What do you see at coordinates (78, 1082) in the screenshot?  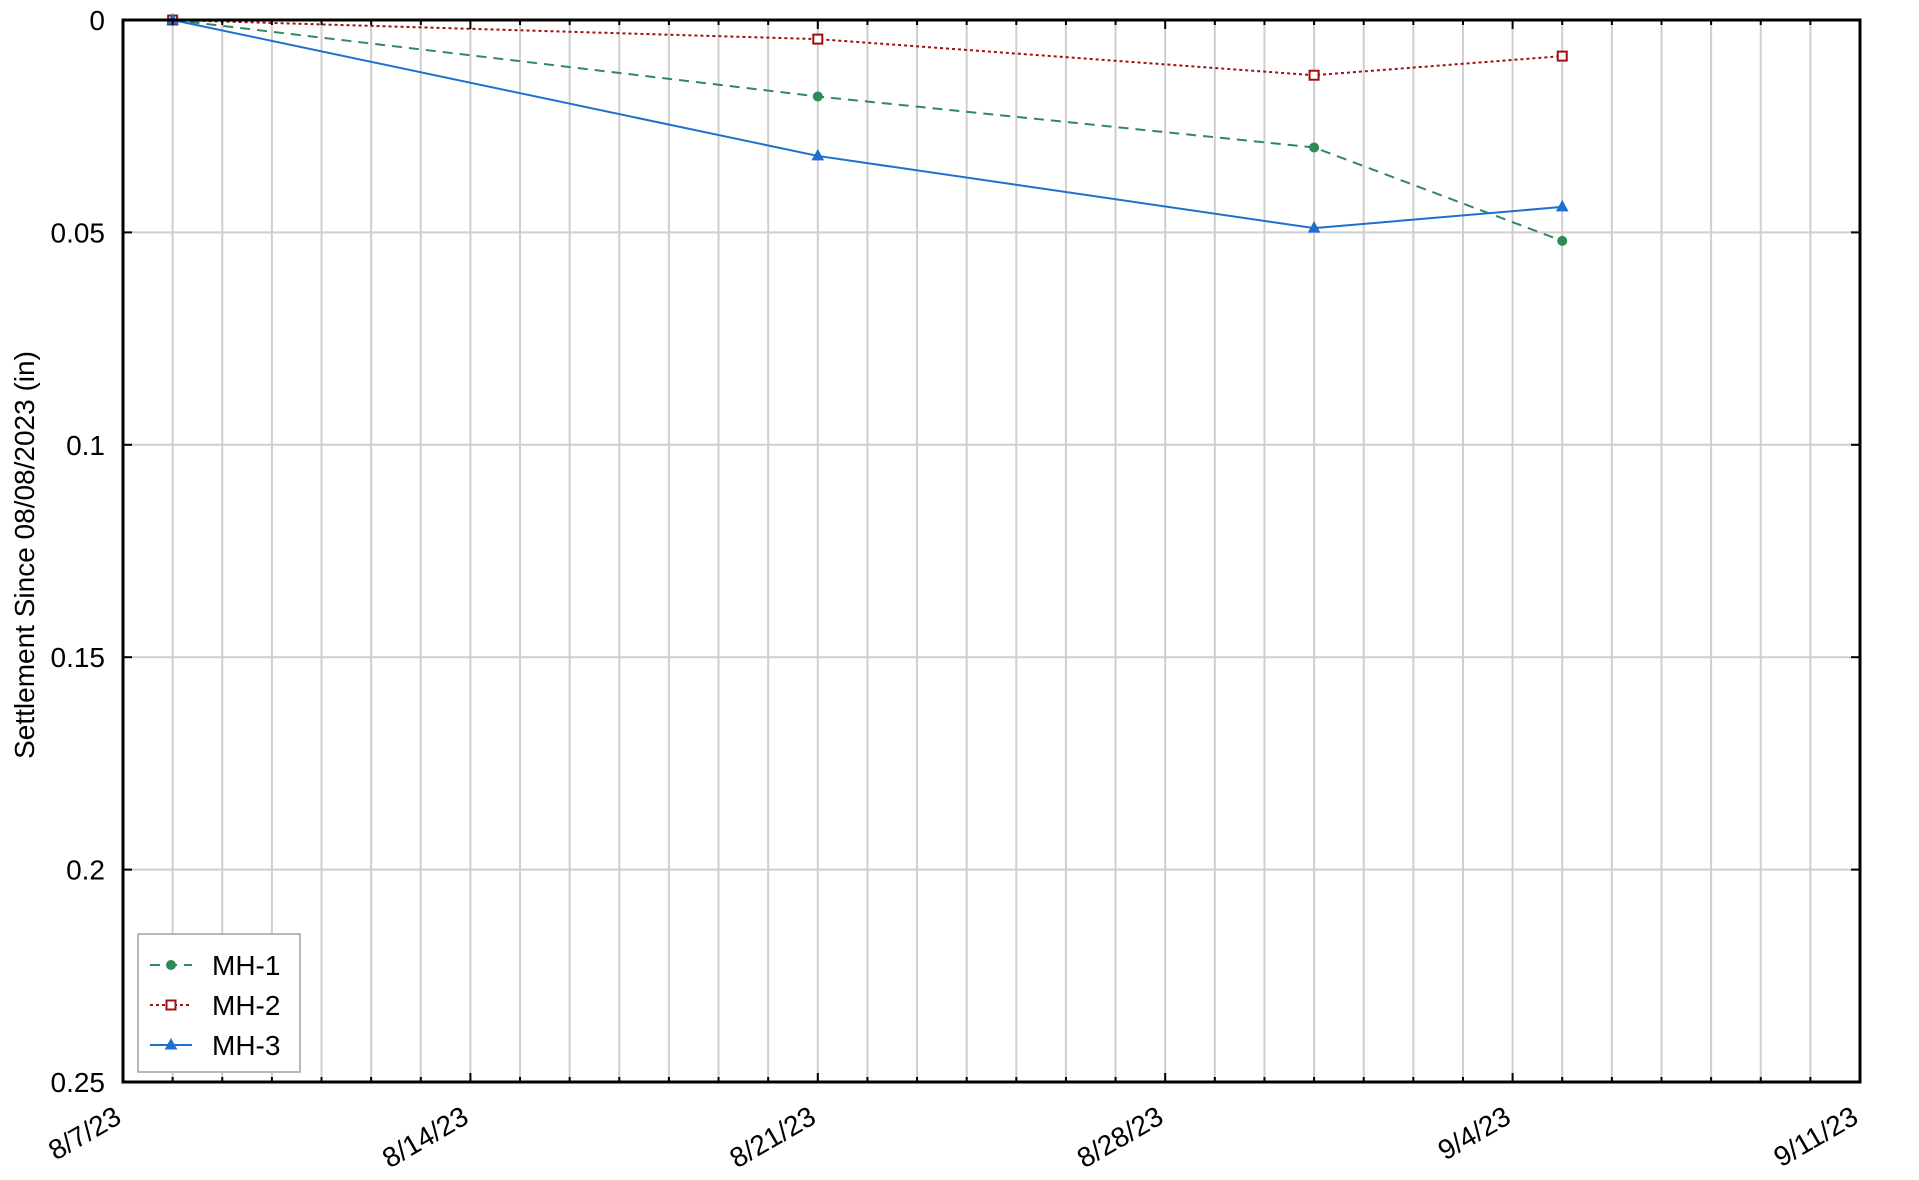 I see `y-tick-label: 0.25` at bounding box center [78, 1082].